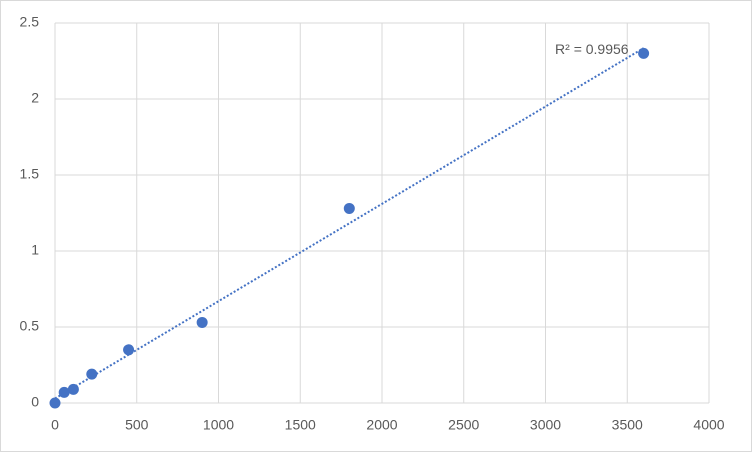  I want to click on x-tick-label: 3000, so click(545, 425).